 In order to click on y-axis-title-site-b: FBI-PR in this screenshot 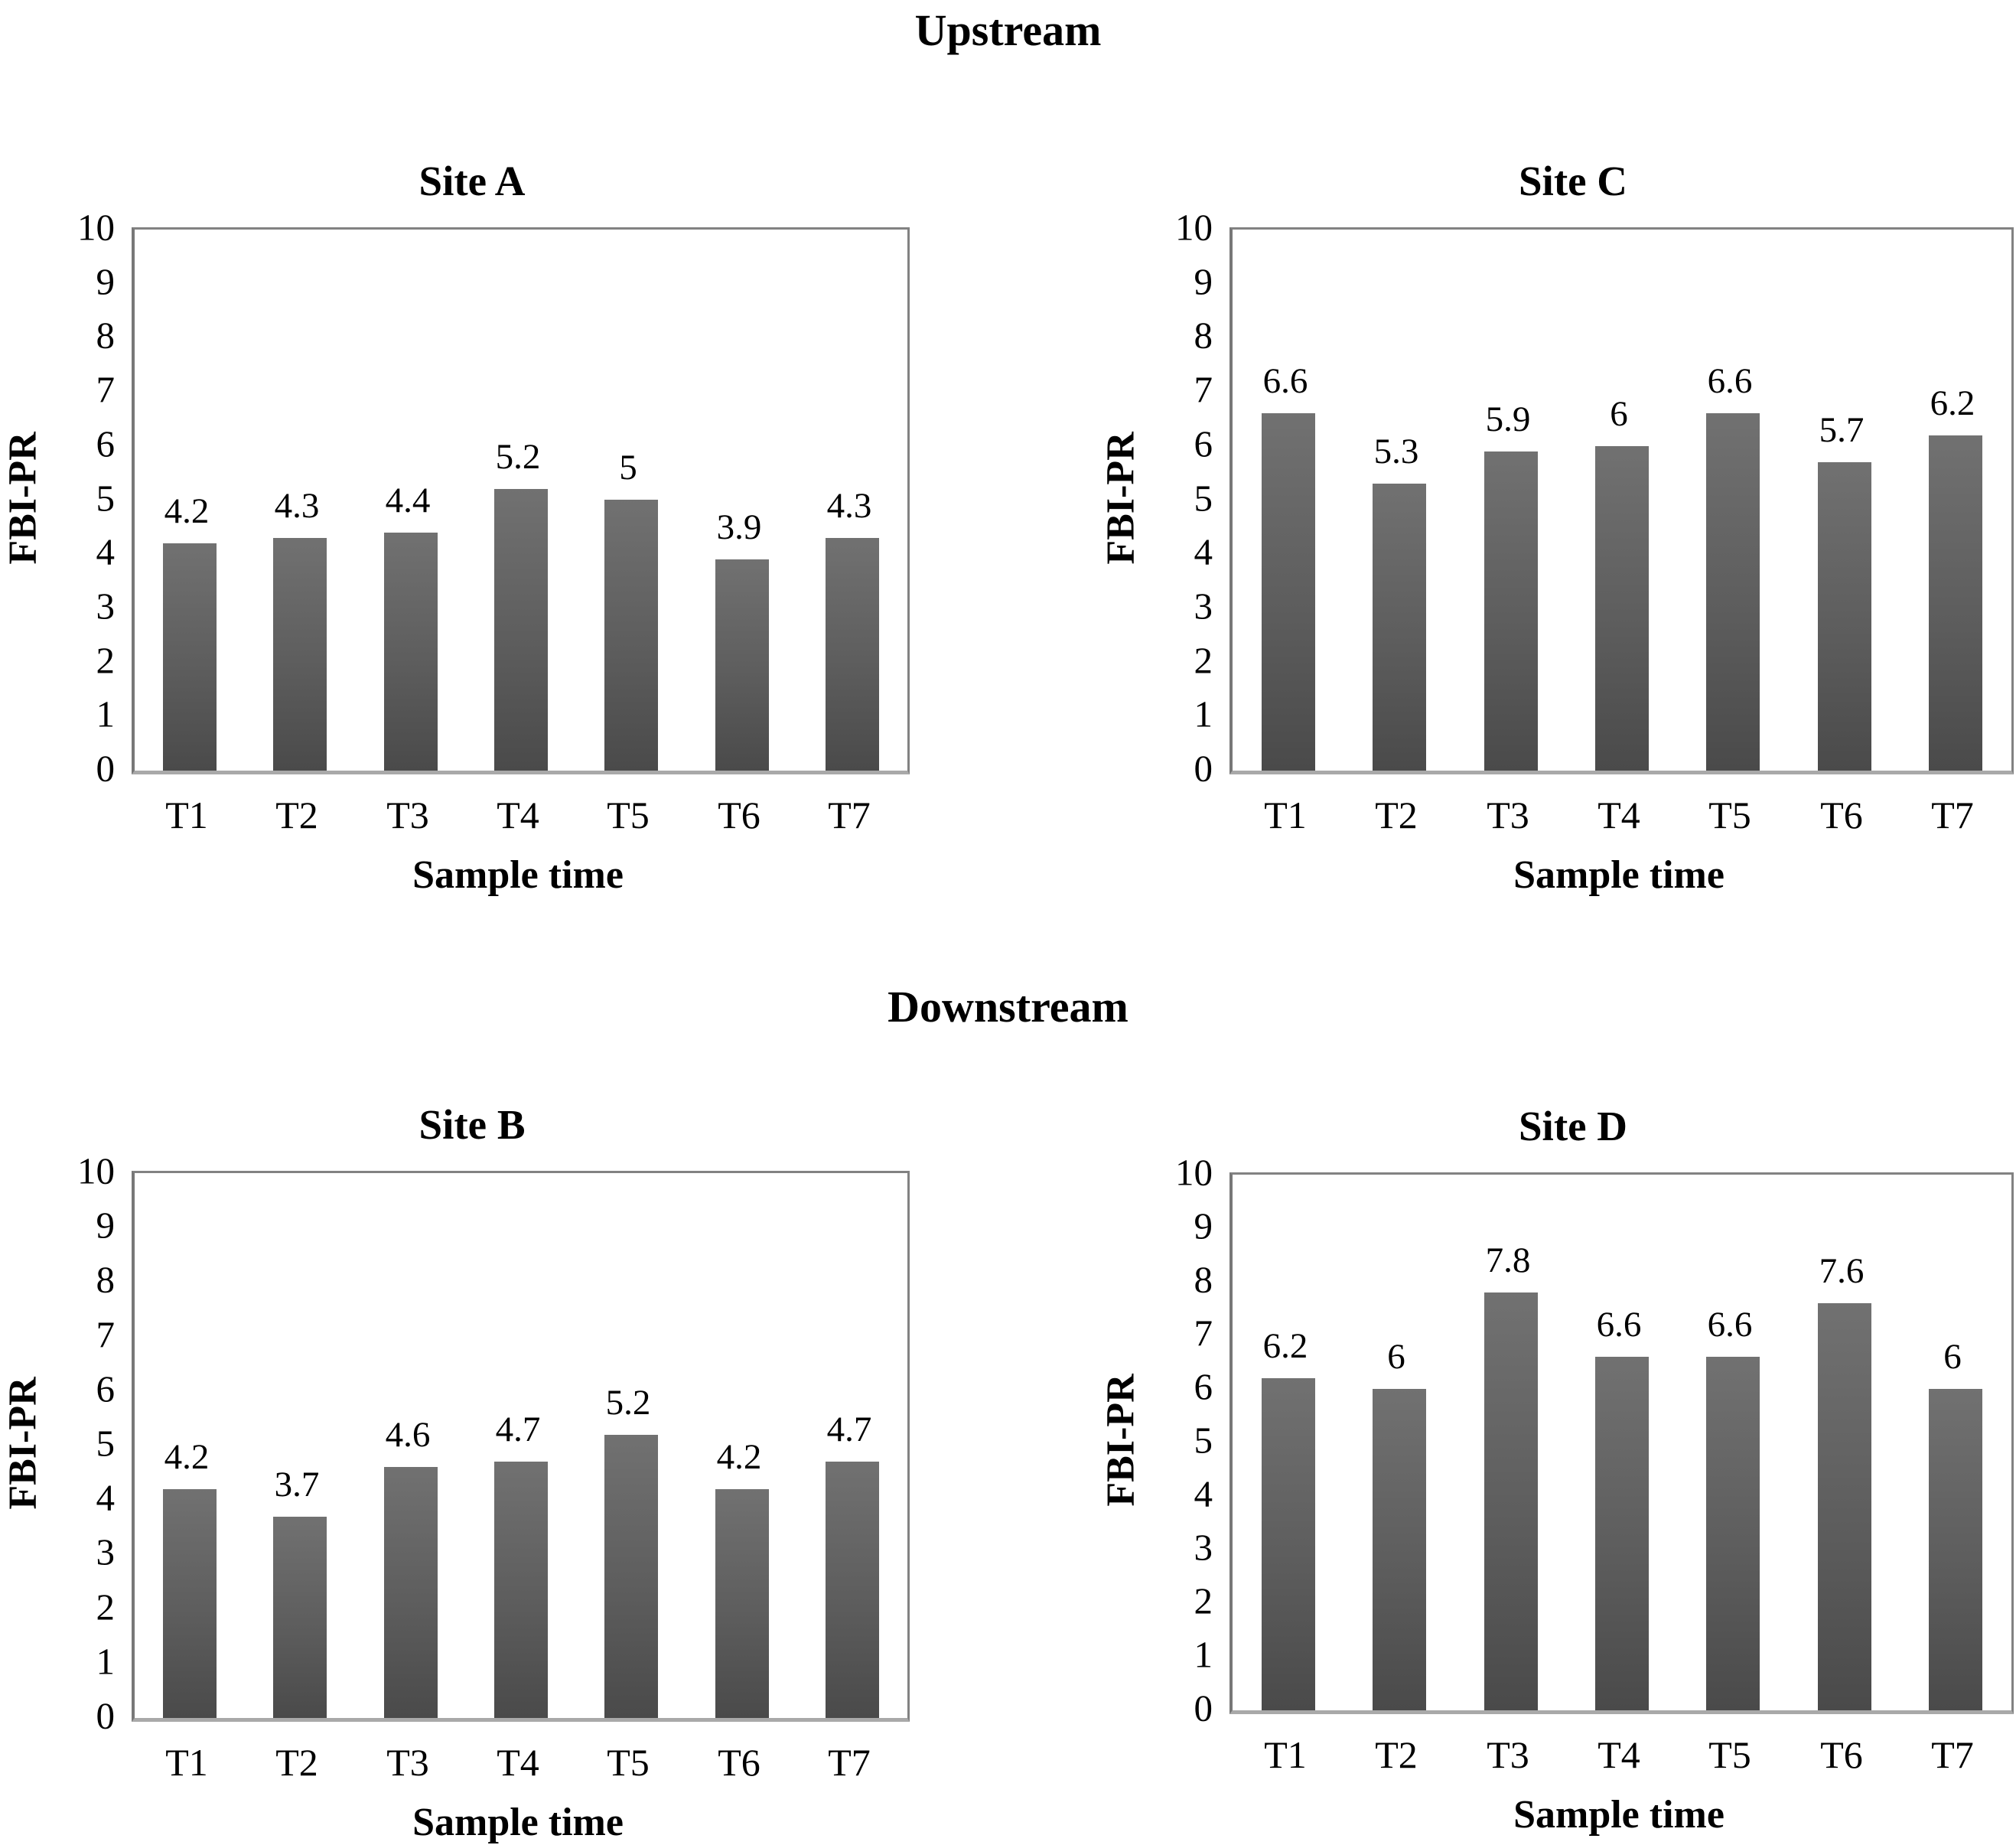, I will do `click(23, 1443)`.